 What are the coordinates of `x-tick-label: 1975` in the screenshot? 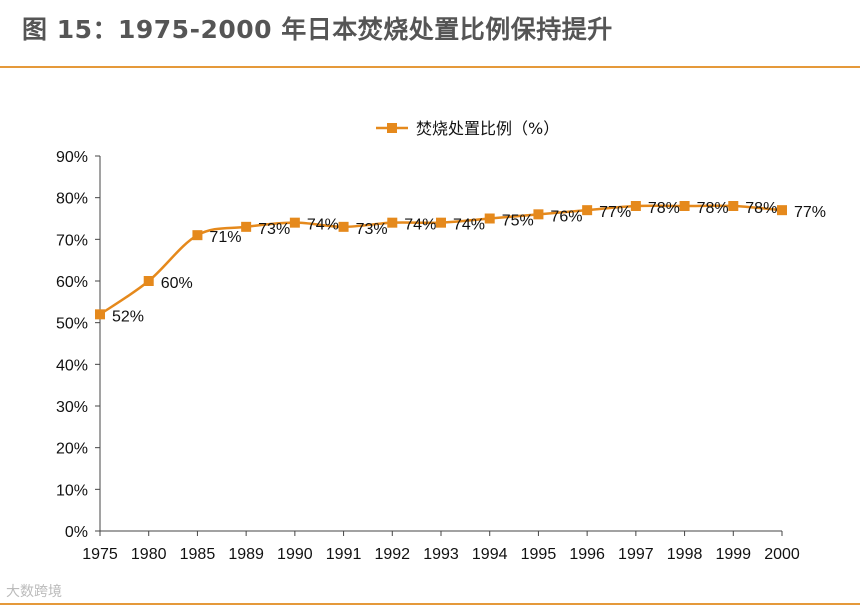 It's located at (100, 554).